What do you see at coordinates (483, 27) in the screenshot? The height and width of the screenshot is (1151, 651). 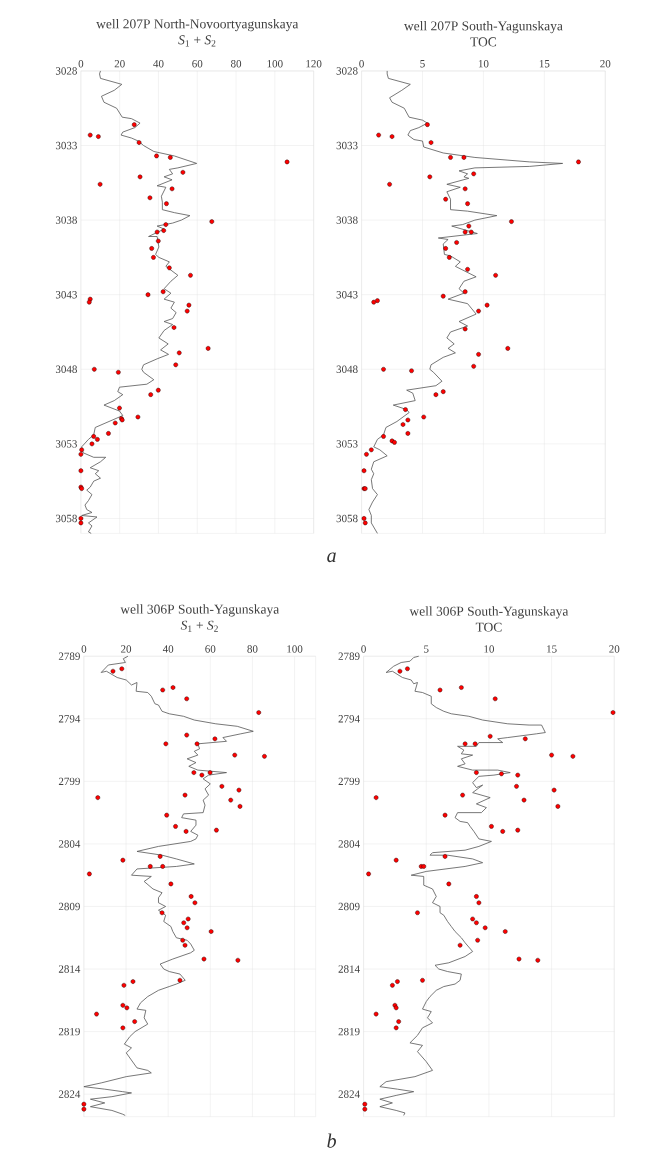 I see `chart-title: well 207P South-Yagunskaya` at bounding box center [483, 27].